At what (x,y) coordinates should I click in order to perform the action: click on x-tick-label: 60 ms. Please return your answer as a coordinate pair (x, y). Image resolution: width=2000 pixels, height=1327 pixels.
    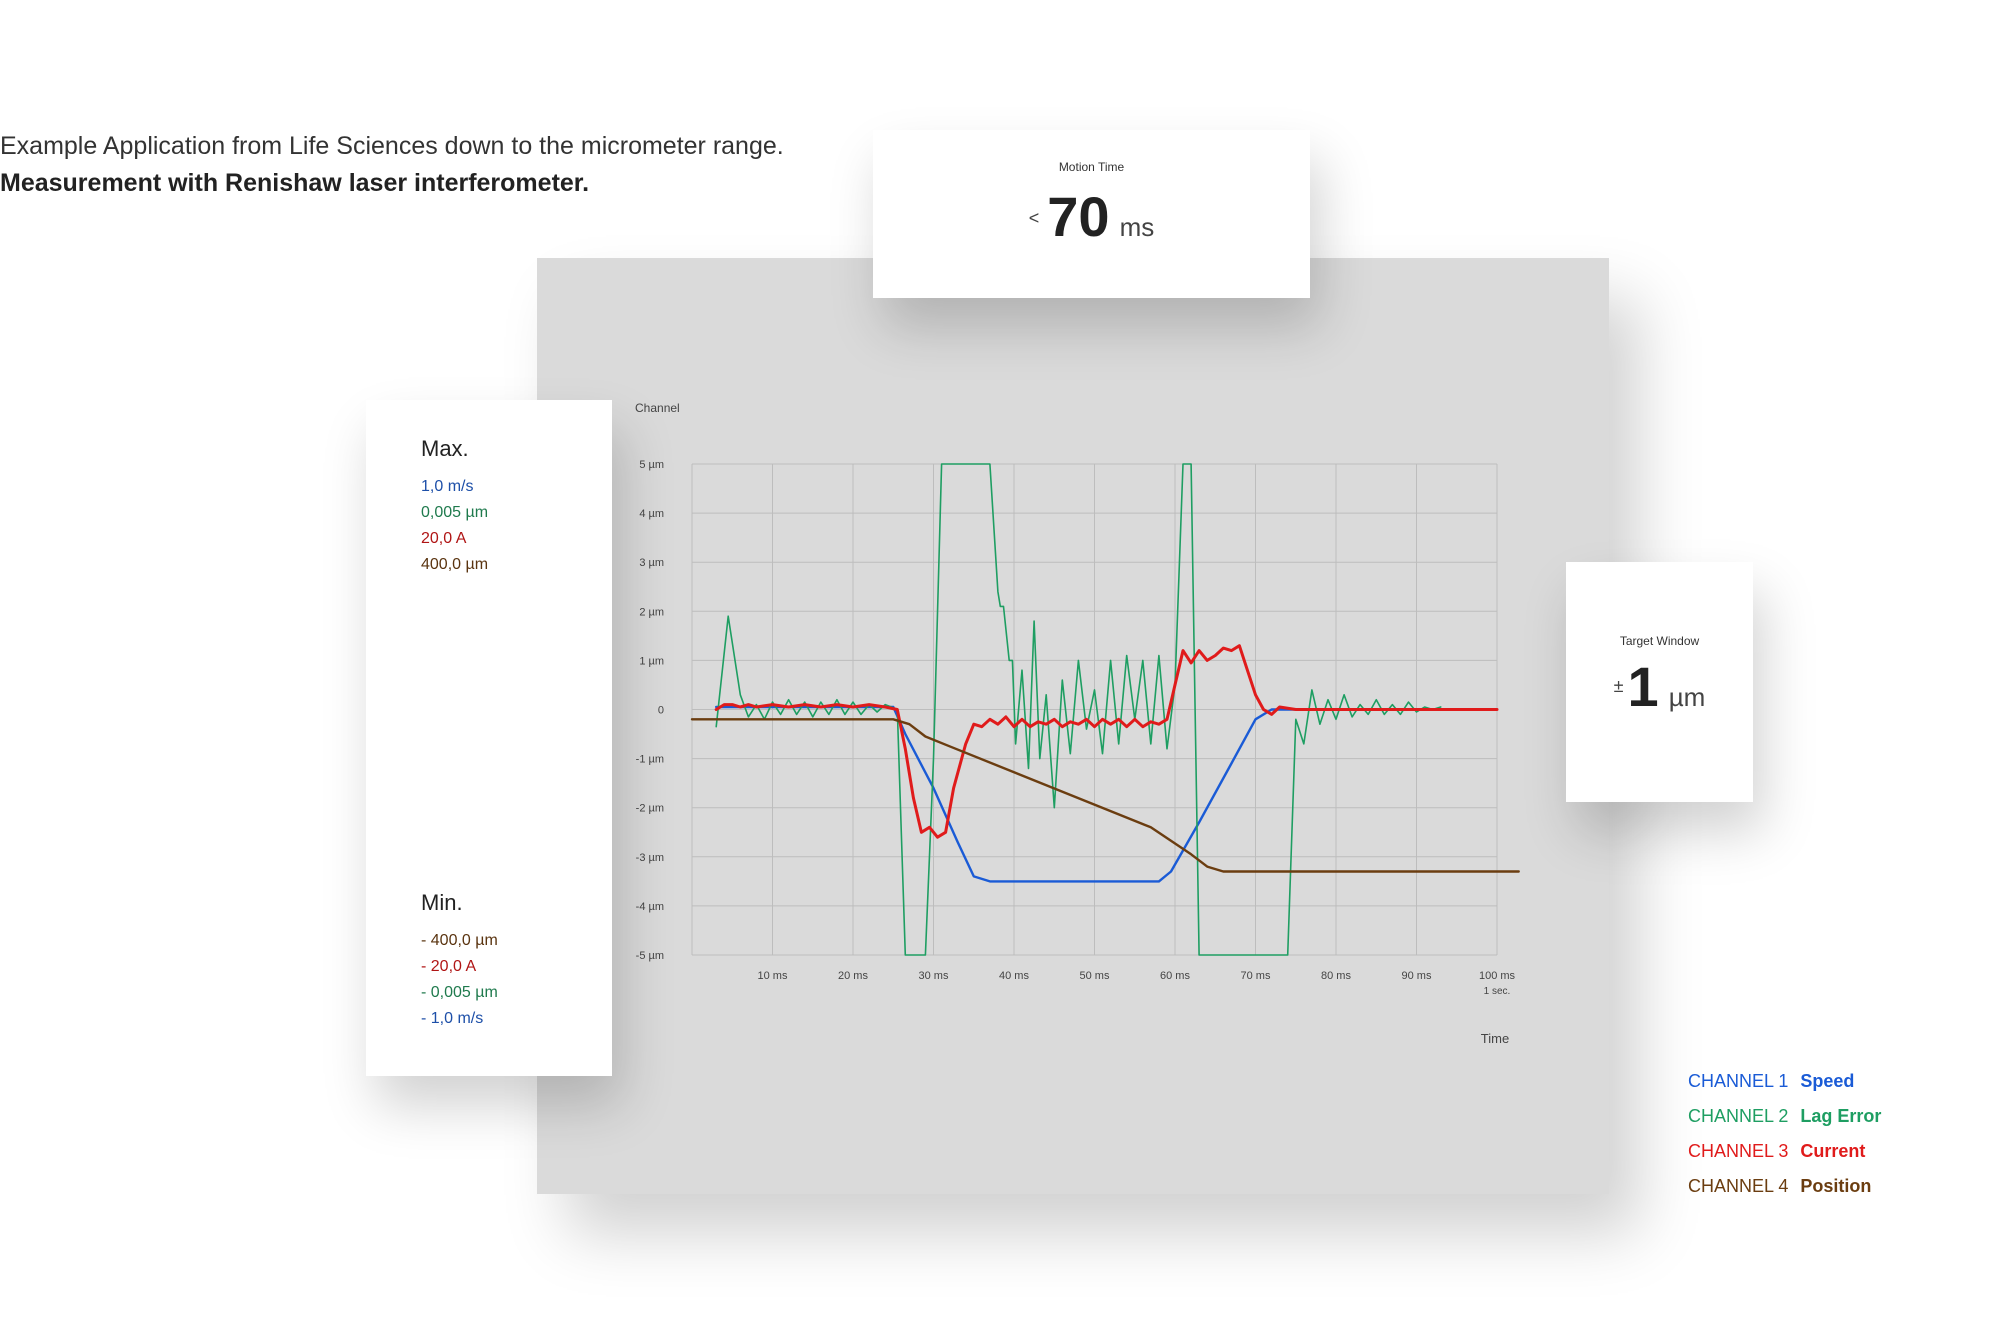
    Looking at the image, I should click on (1175, 976).